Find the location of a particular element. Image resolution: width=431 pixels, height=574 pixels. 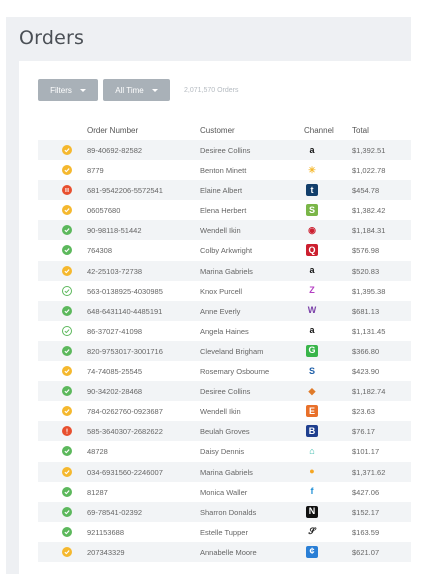

table-row: 06057680 Elena Herbert S $1,382.42 is located at coordinates (224, 210).